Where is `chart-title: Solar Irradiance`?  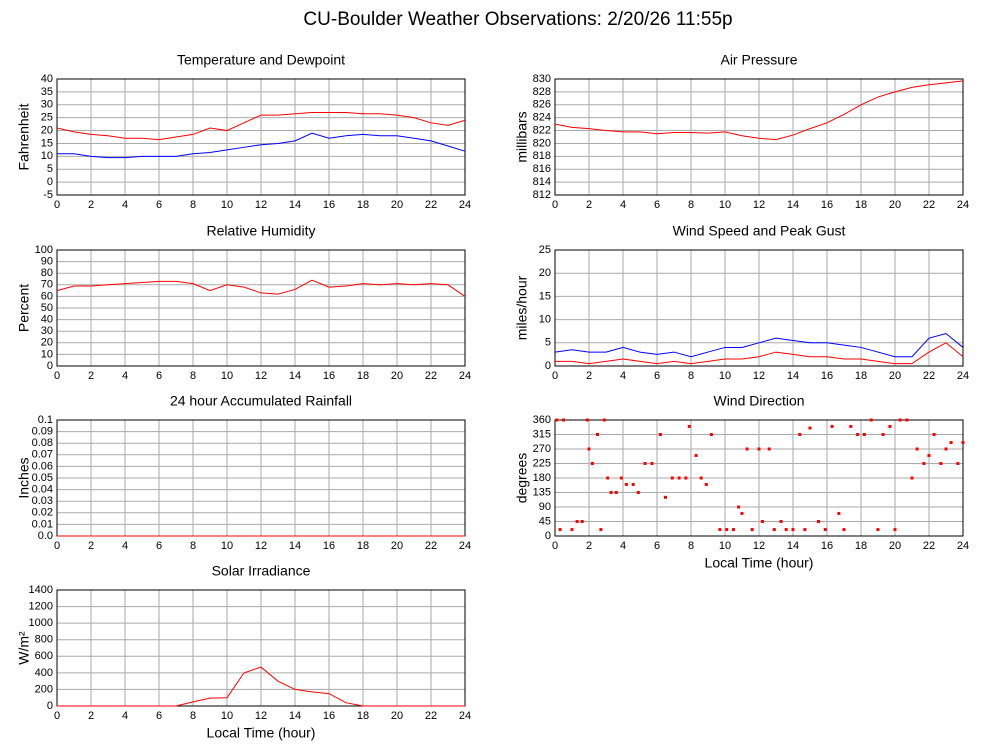
chart-title: Solar Irradiance is located at coordinates (261, 571).